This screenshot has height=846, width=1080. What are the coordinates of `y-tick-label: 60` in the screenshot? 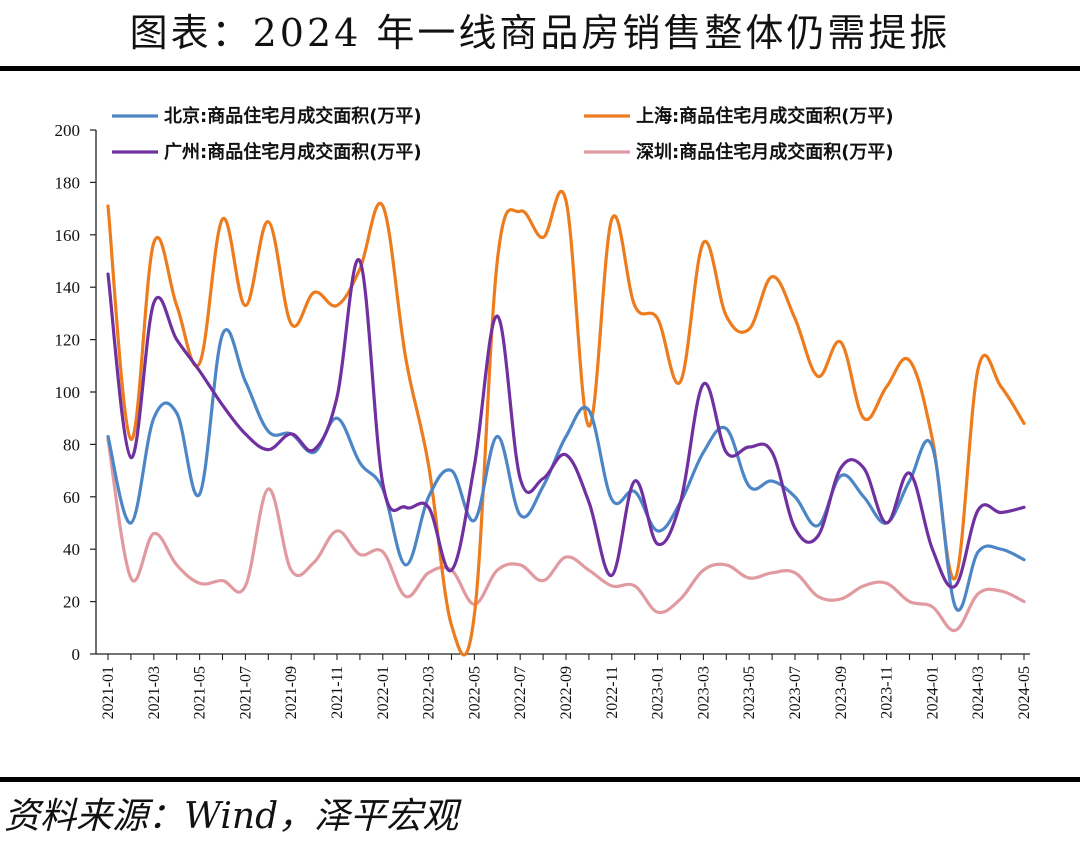 It's located at (71, 497).